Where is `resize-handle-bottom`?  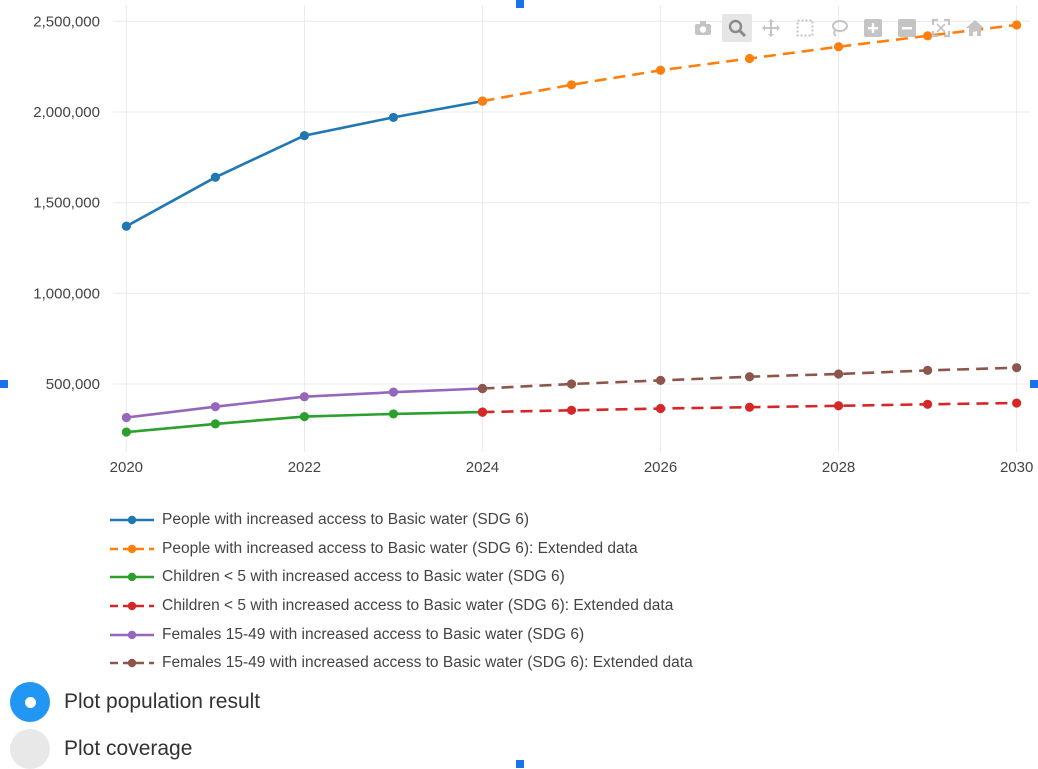
resize-handle-bottom is located at coordinates (520, 764).